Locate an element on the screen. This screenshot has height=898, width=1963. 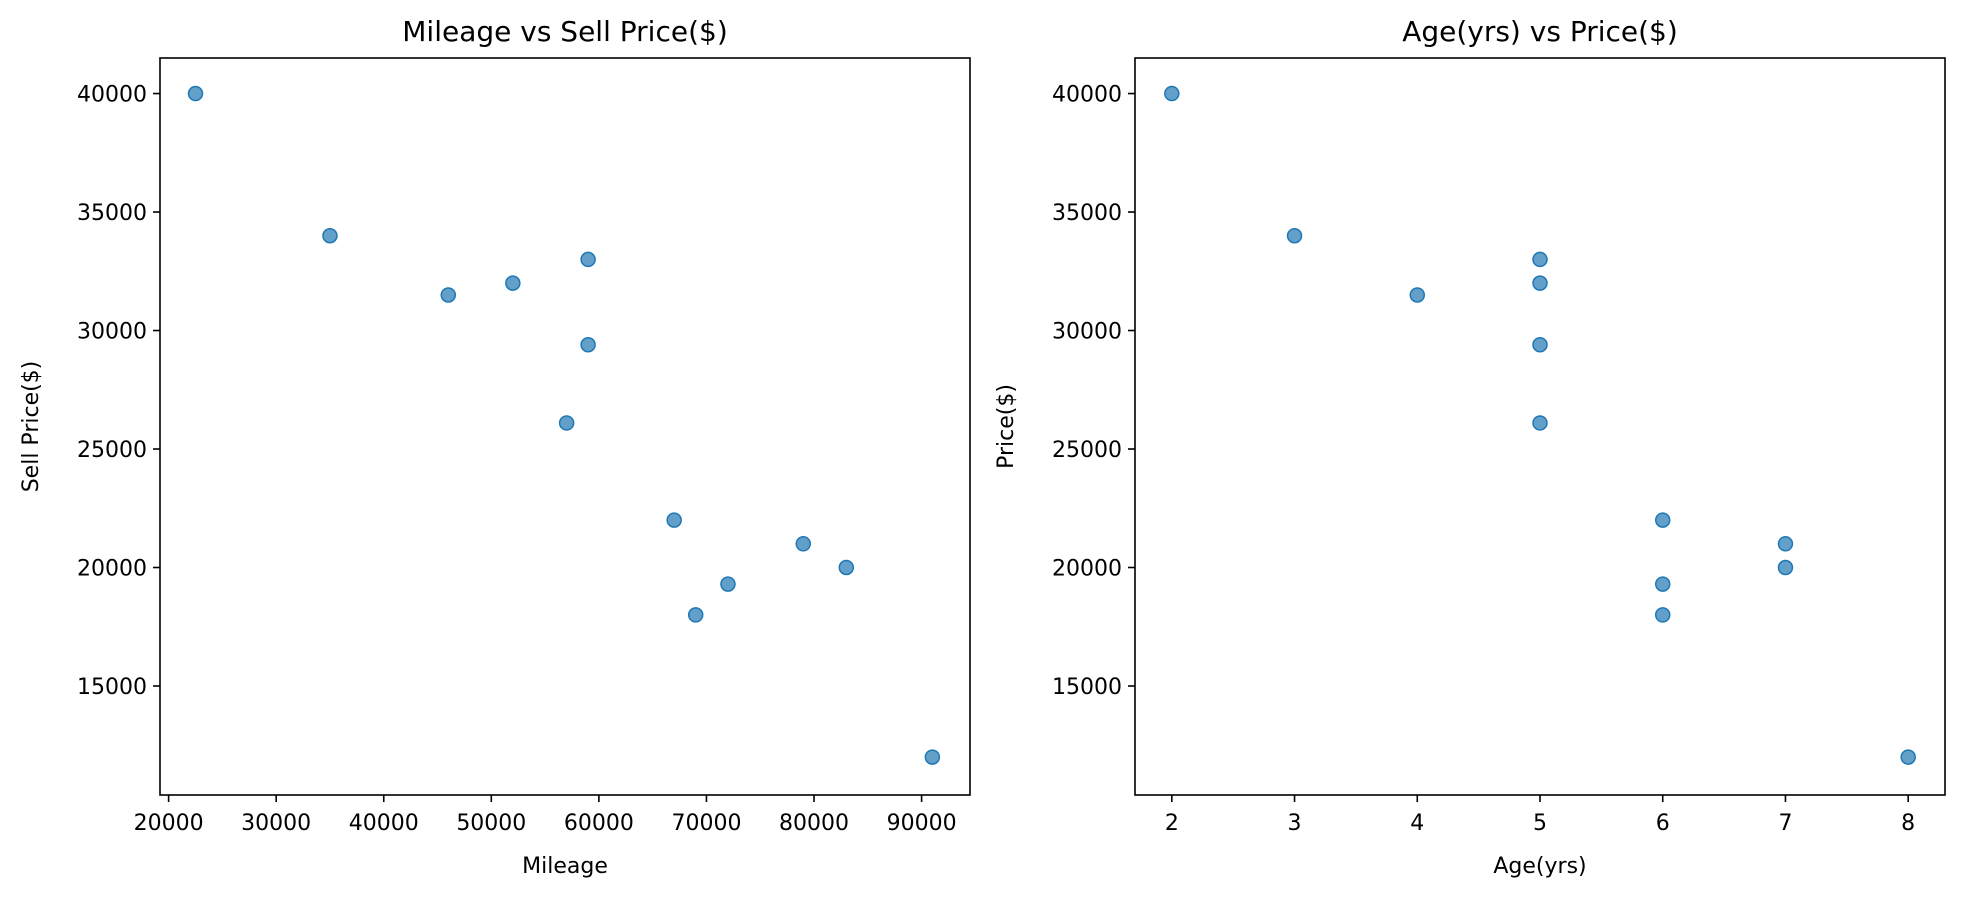
x-tick-label: 40000 is located at coordinates (384, 823).